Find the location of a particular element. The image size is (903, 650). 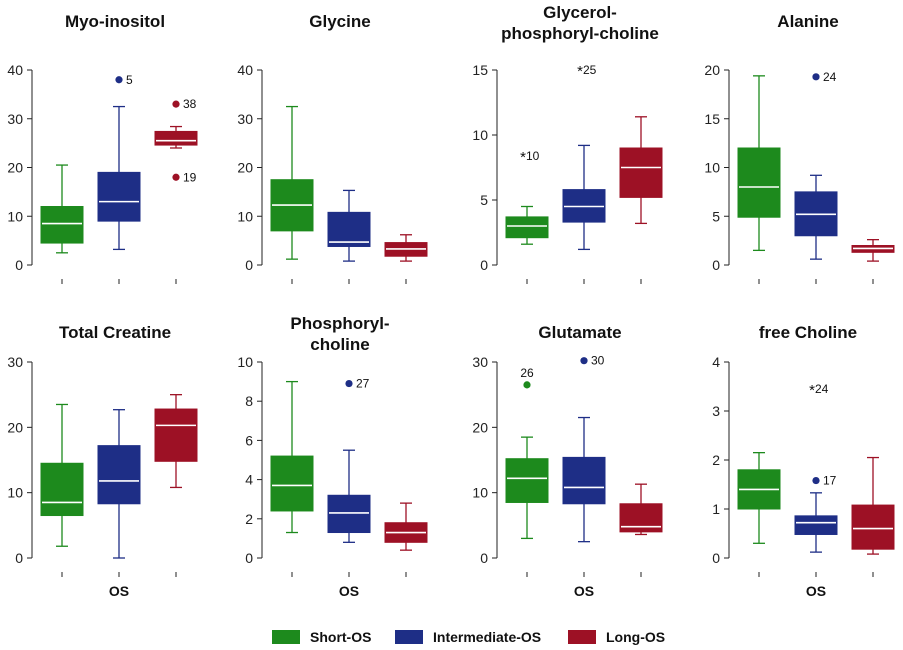

legend-item-long: Long-OS is located at coordinates (616, 637).